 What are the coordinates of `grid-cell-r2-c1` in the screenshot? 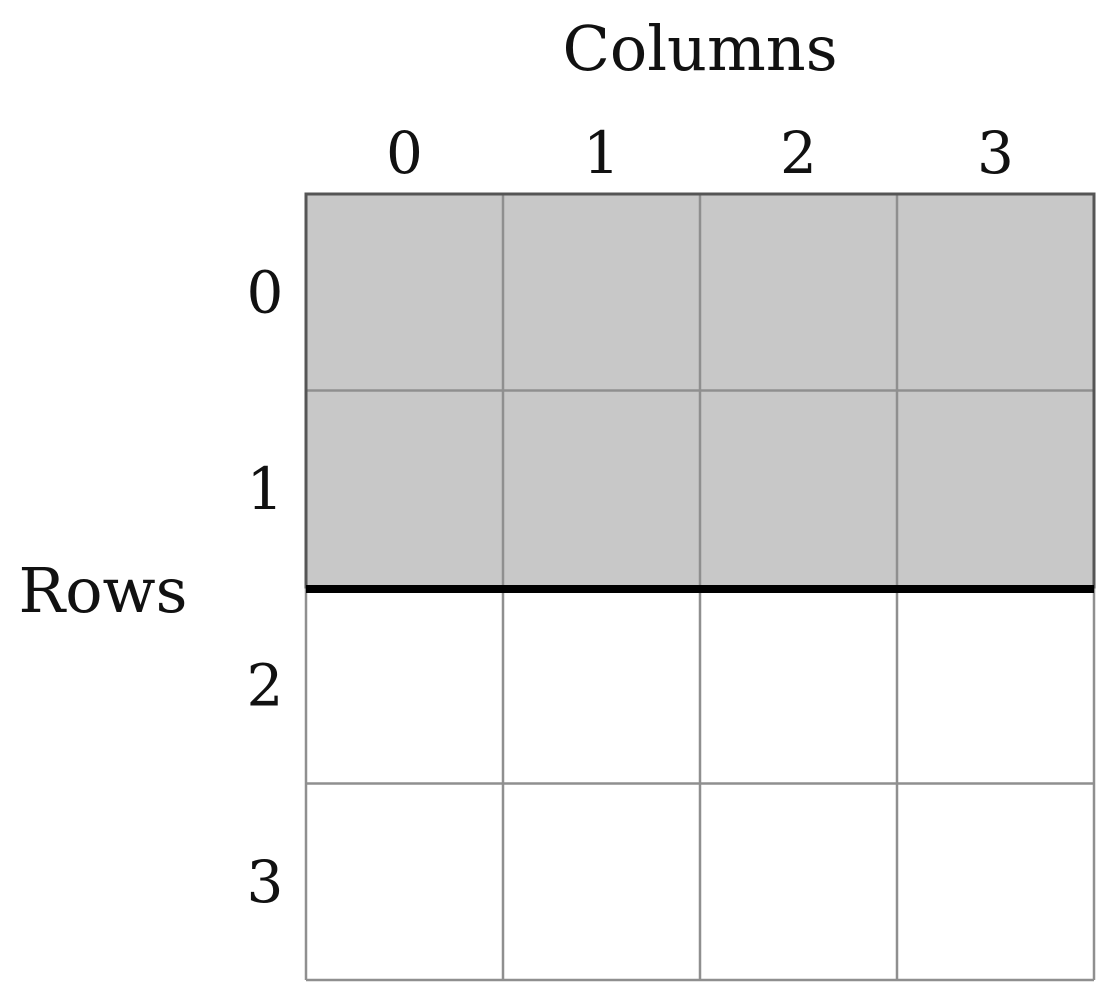 It's located at (601, 685).